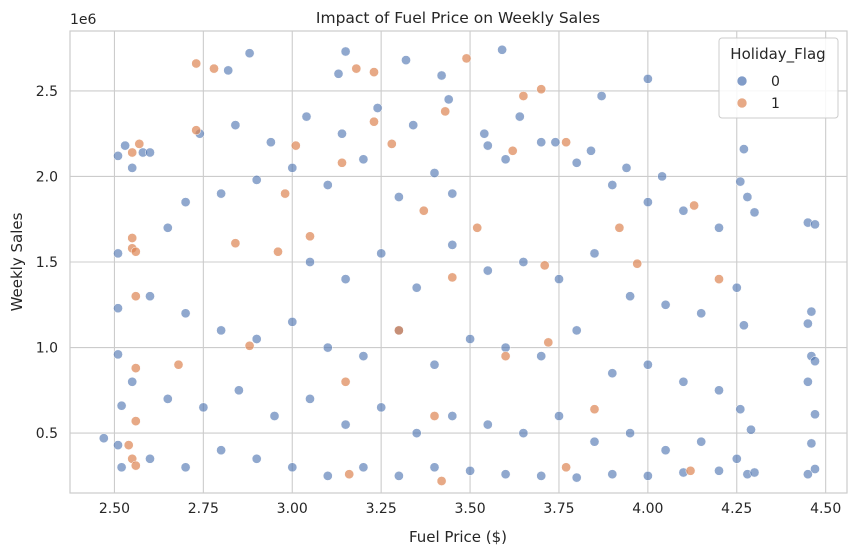 This screenshot has height=556, width=855. I want to click on y-tick-label: 2.5, so click(47, 92).